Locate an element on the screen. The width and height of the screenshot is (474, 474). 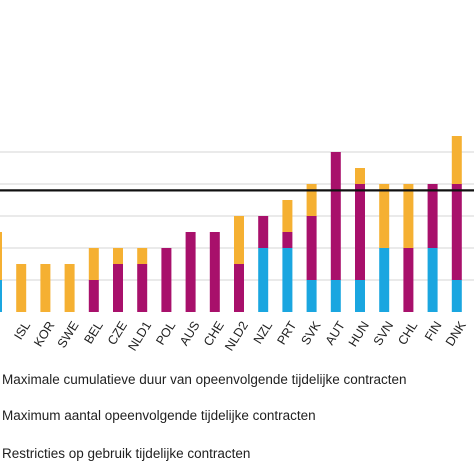
x-tick-label: SVN is located at coordinates (383, 333).